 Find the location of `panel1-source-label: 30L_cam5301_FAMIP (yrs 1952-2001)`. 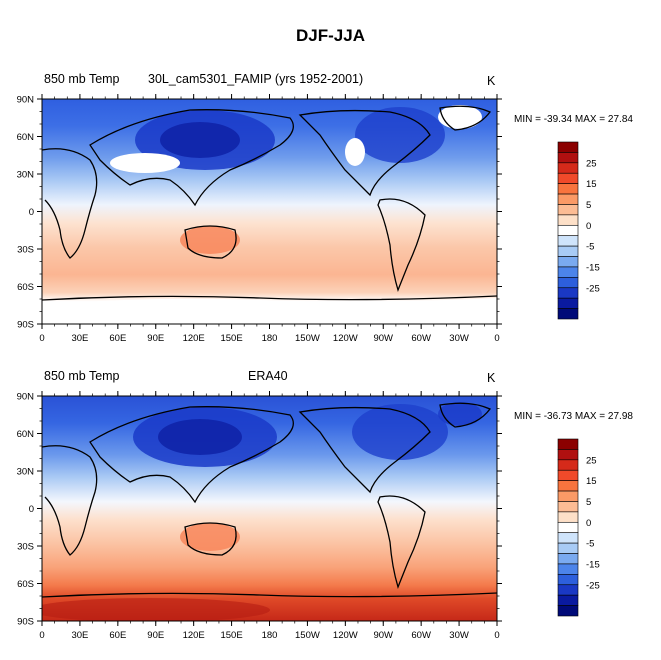

panel1-source-label: 30L_cam5301_FAMIP (yrs 1952-2001) is located at coordinates (256, 79).